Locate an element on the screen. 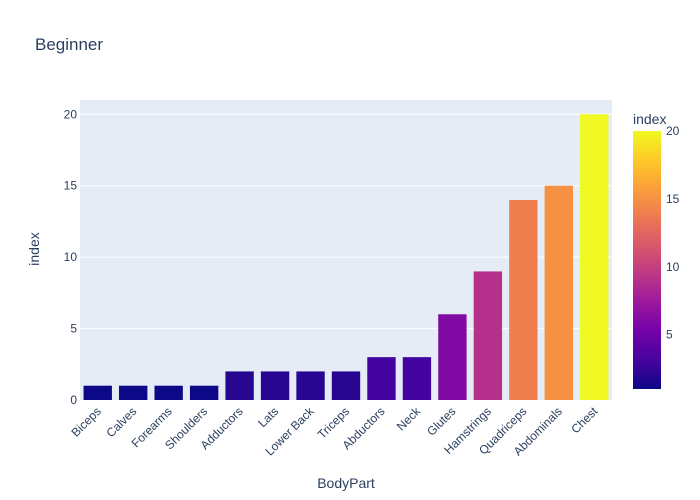 The width and height of the screenshot is (700, 500). x-axis-label: BodyPart is located at coordinates (346, 483).